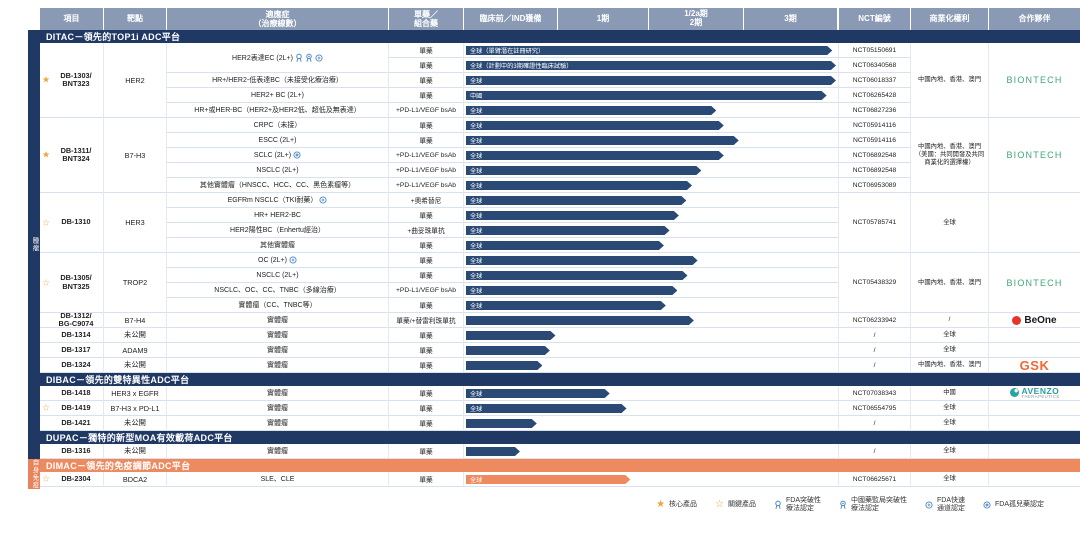  What do you see at coordinates (309, 58) in the screenshot?
I see `china-btd-icon` at bounding box center [309, 58].